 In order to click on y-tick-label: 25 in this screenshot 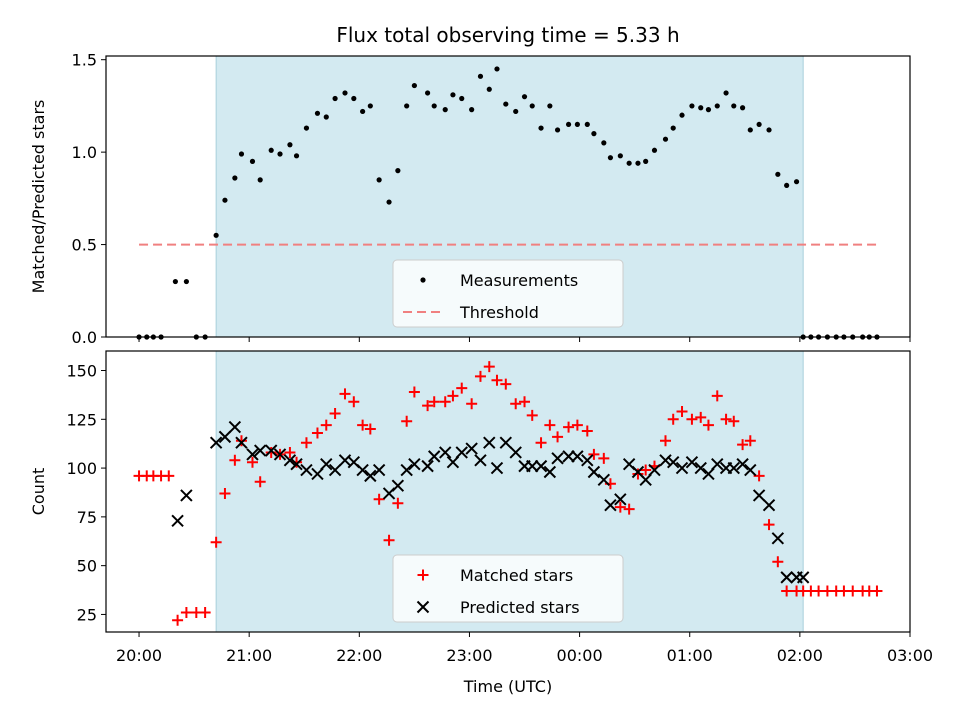, I will do `click(87, 614)`.